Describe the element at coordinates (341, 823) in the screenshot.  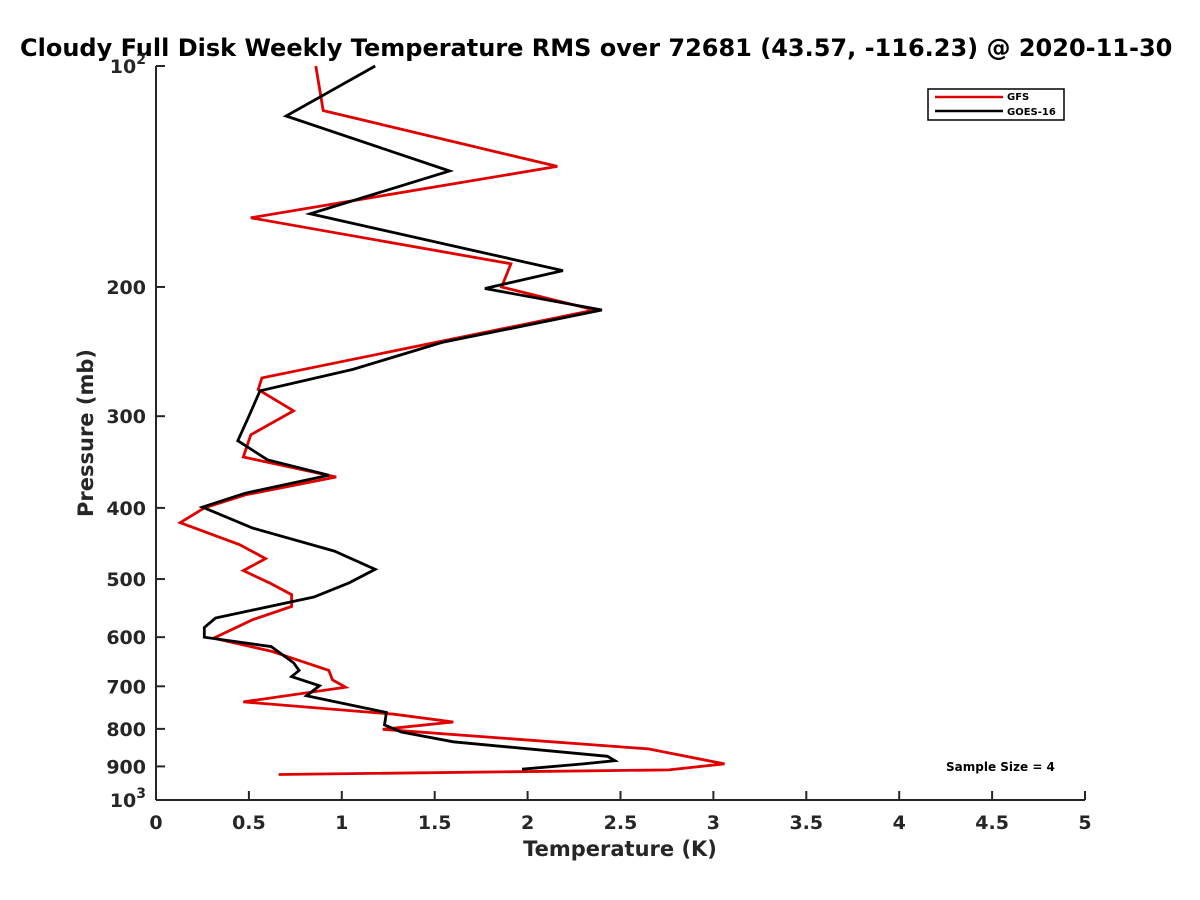
I see `x-tick-label: 1` at that location.